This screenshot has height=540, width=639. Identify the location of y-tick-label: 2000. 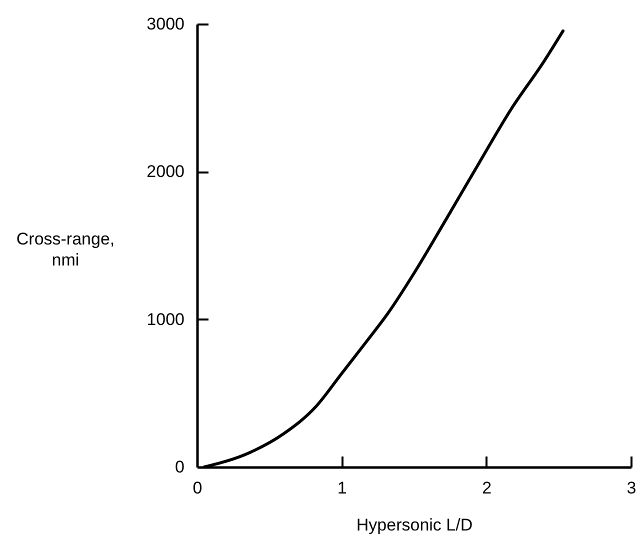
(165, 172).